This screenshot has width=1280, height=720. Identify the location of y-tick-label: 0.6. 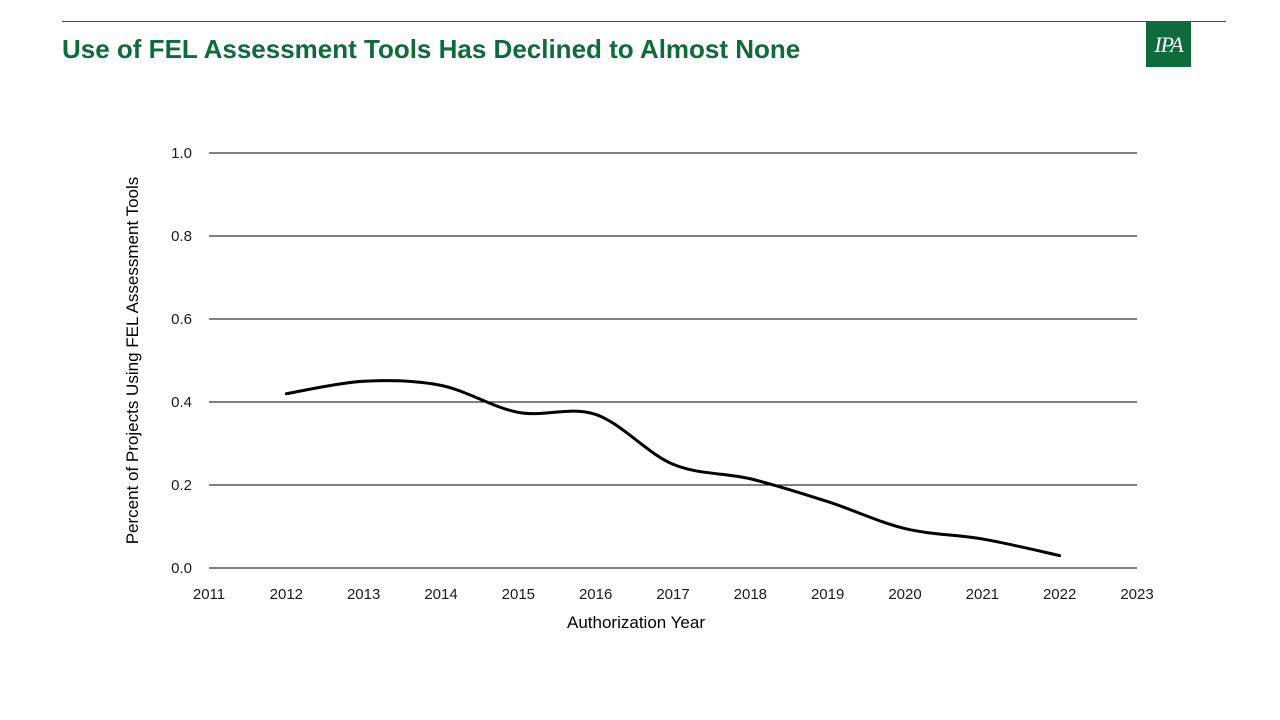
(181, 319).